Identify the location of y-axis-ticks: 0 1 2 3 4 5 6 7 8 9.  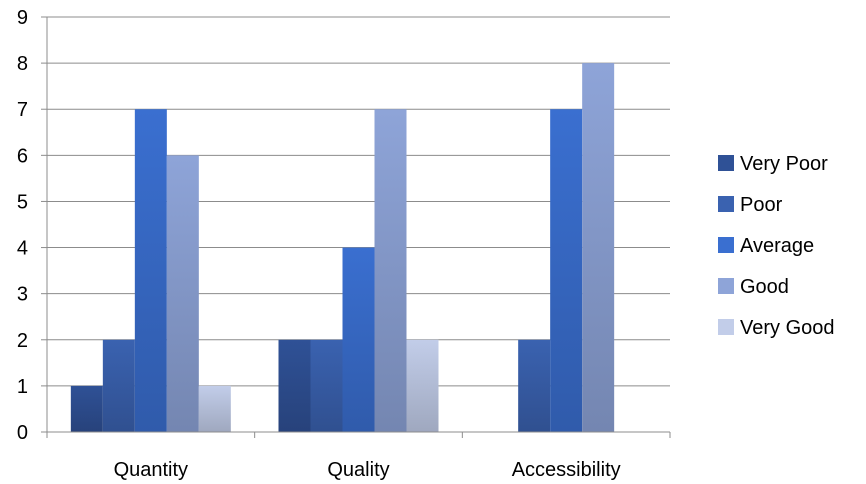
(22, 225).